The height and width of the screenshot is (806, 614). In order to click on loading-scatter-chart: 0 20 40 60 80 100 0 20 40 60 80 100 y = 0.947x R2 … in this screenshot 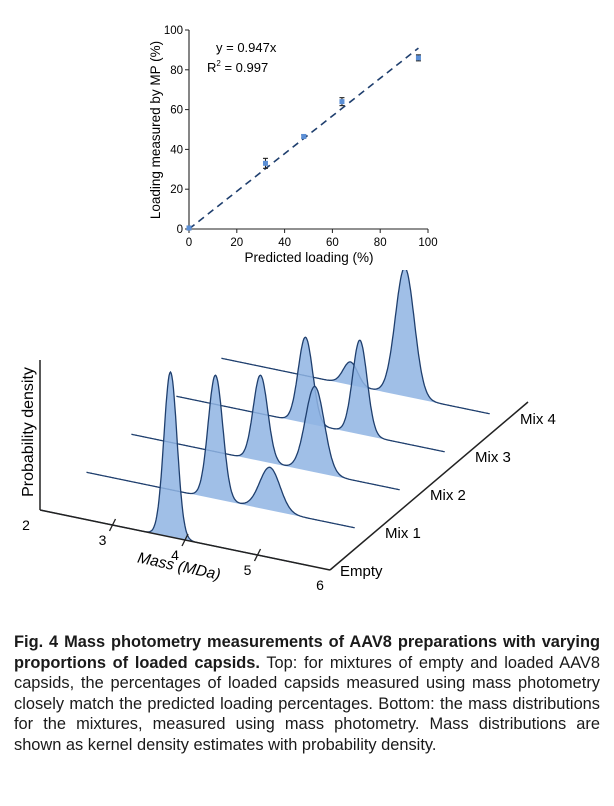, I will do `click(293, 145)`.